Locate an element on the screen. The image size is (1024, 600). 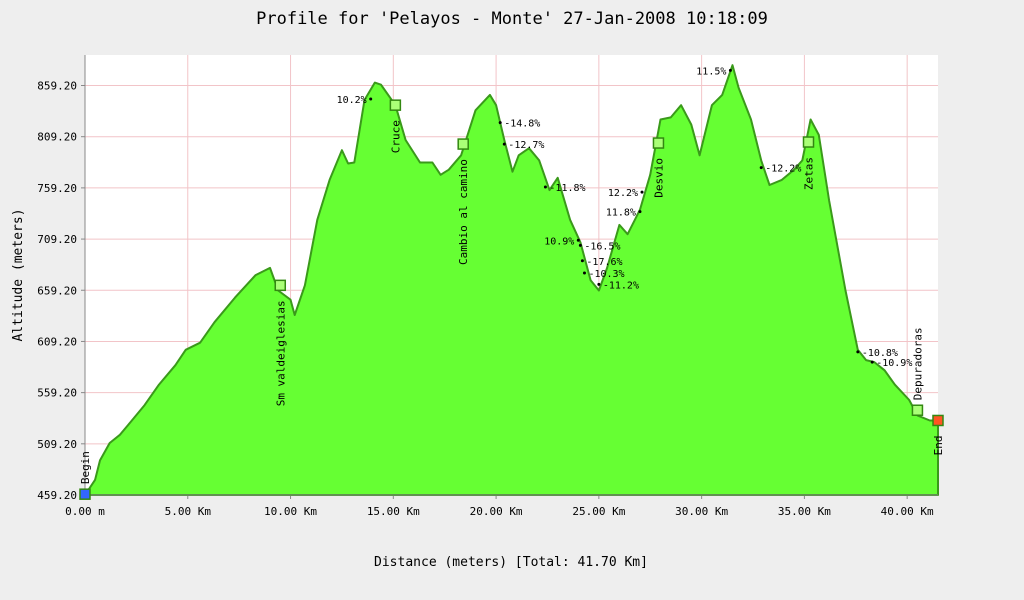
grade-label: 10.9% is located at coordinates (559, 241).